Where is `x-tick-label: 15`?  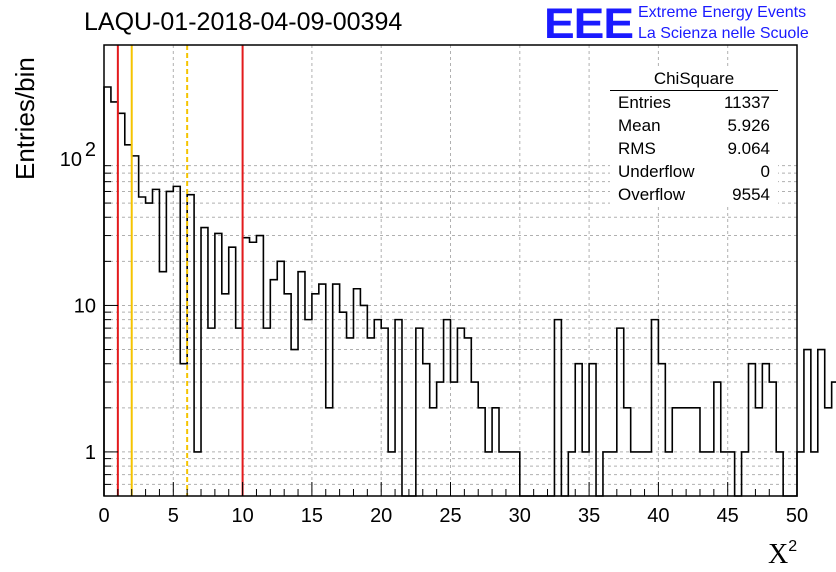 x-tick-label: 15 is located at coordinates (312, 516).